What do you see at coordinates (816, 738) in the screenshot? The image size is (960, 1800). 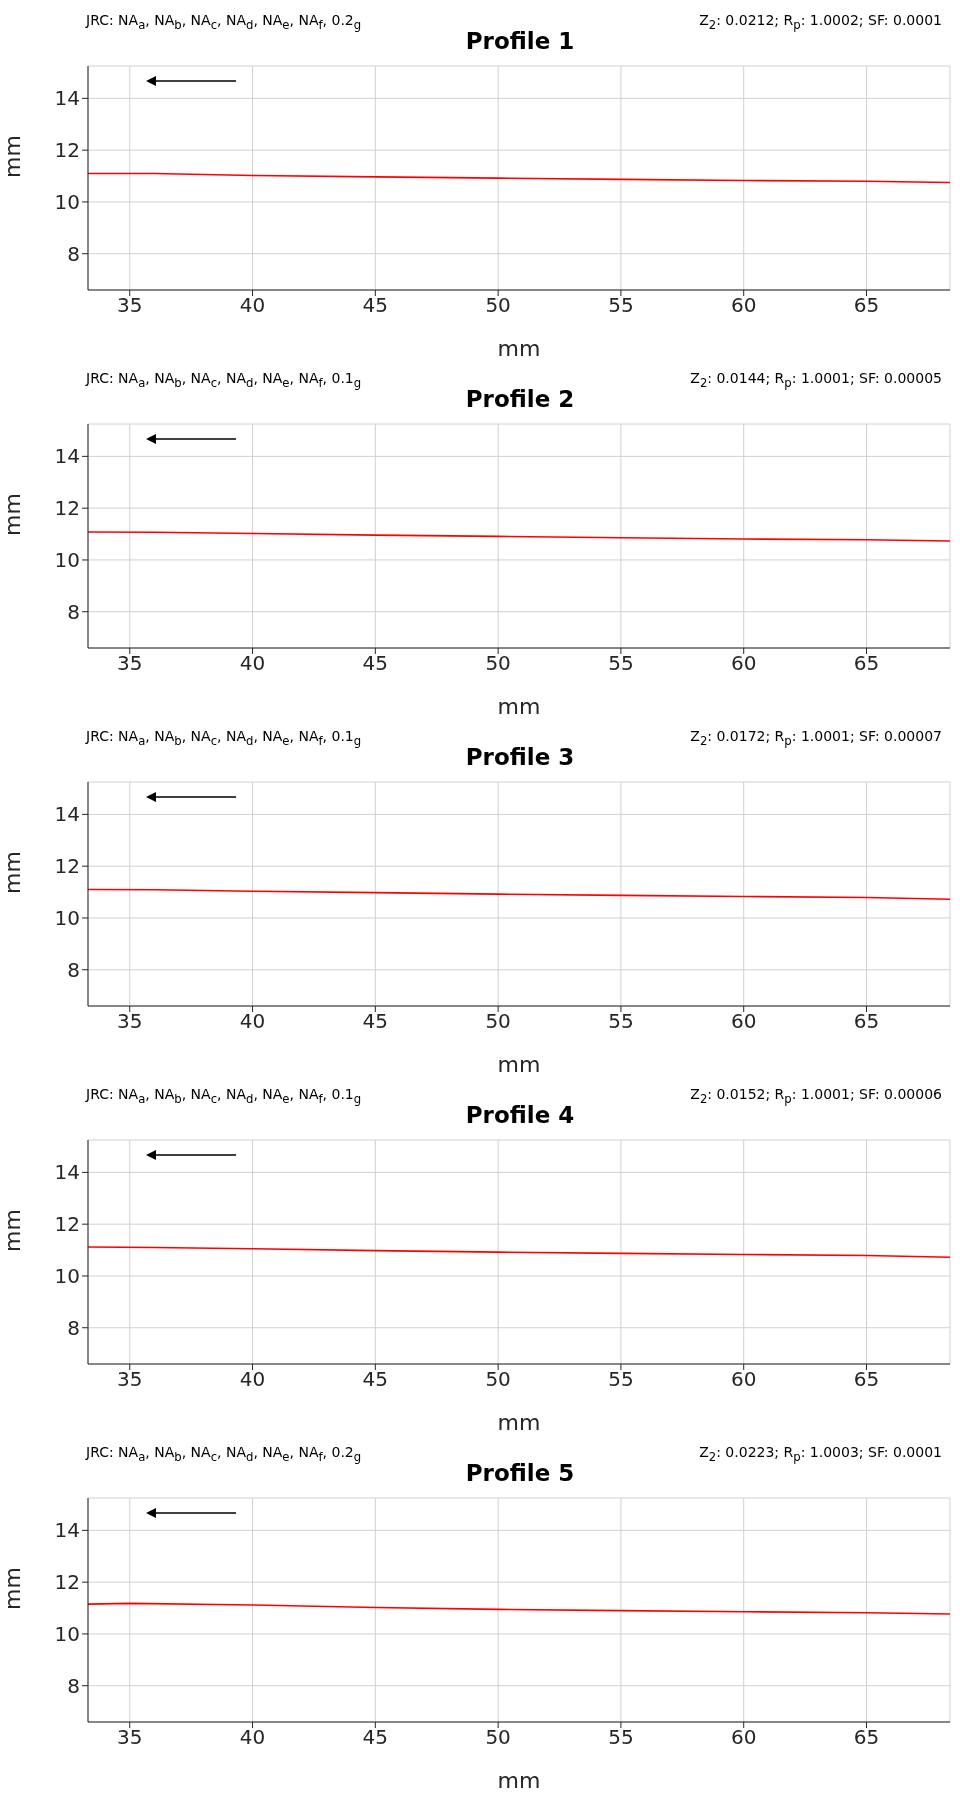 I see `text: Z$_{2}$: 0.0172; R$_{p}$: 1.0001; SF: 0.00007` at bounding box center [816, 738].